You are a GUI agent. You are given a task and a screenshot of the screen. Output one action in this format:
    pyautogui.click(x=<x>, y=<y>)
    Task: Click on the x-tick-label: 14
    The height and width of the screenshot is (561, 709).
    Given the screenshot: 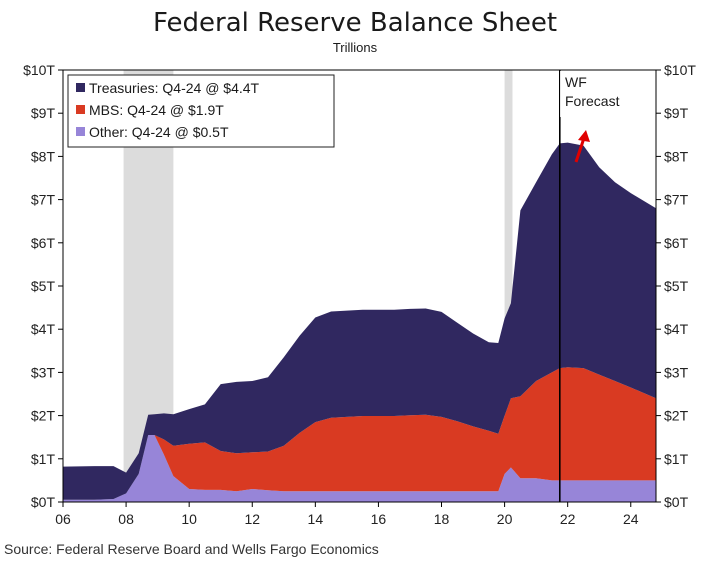 What is the action you would take?
    pyautogui.click(x=316, y=519)
    